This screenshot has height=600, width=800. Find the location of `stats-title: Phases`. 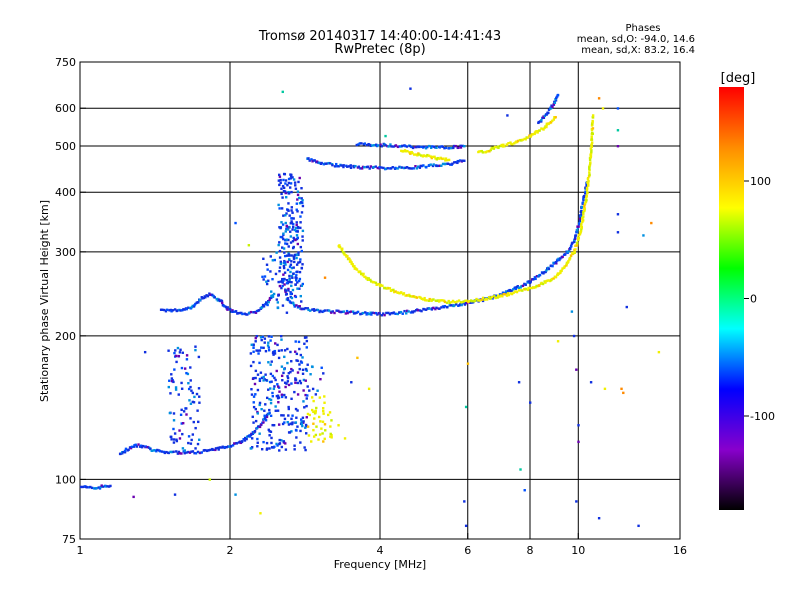

stats-title: Phases is located at coordinates (642, 28).